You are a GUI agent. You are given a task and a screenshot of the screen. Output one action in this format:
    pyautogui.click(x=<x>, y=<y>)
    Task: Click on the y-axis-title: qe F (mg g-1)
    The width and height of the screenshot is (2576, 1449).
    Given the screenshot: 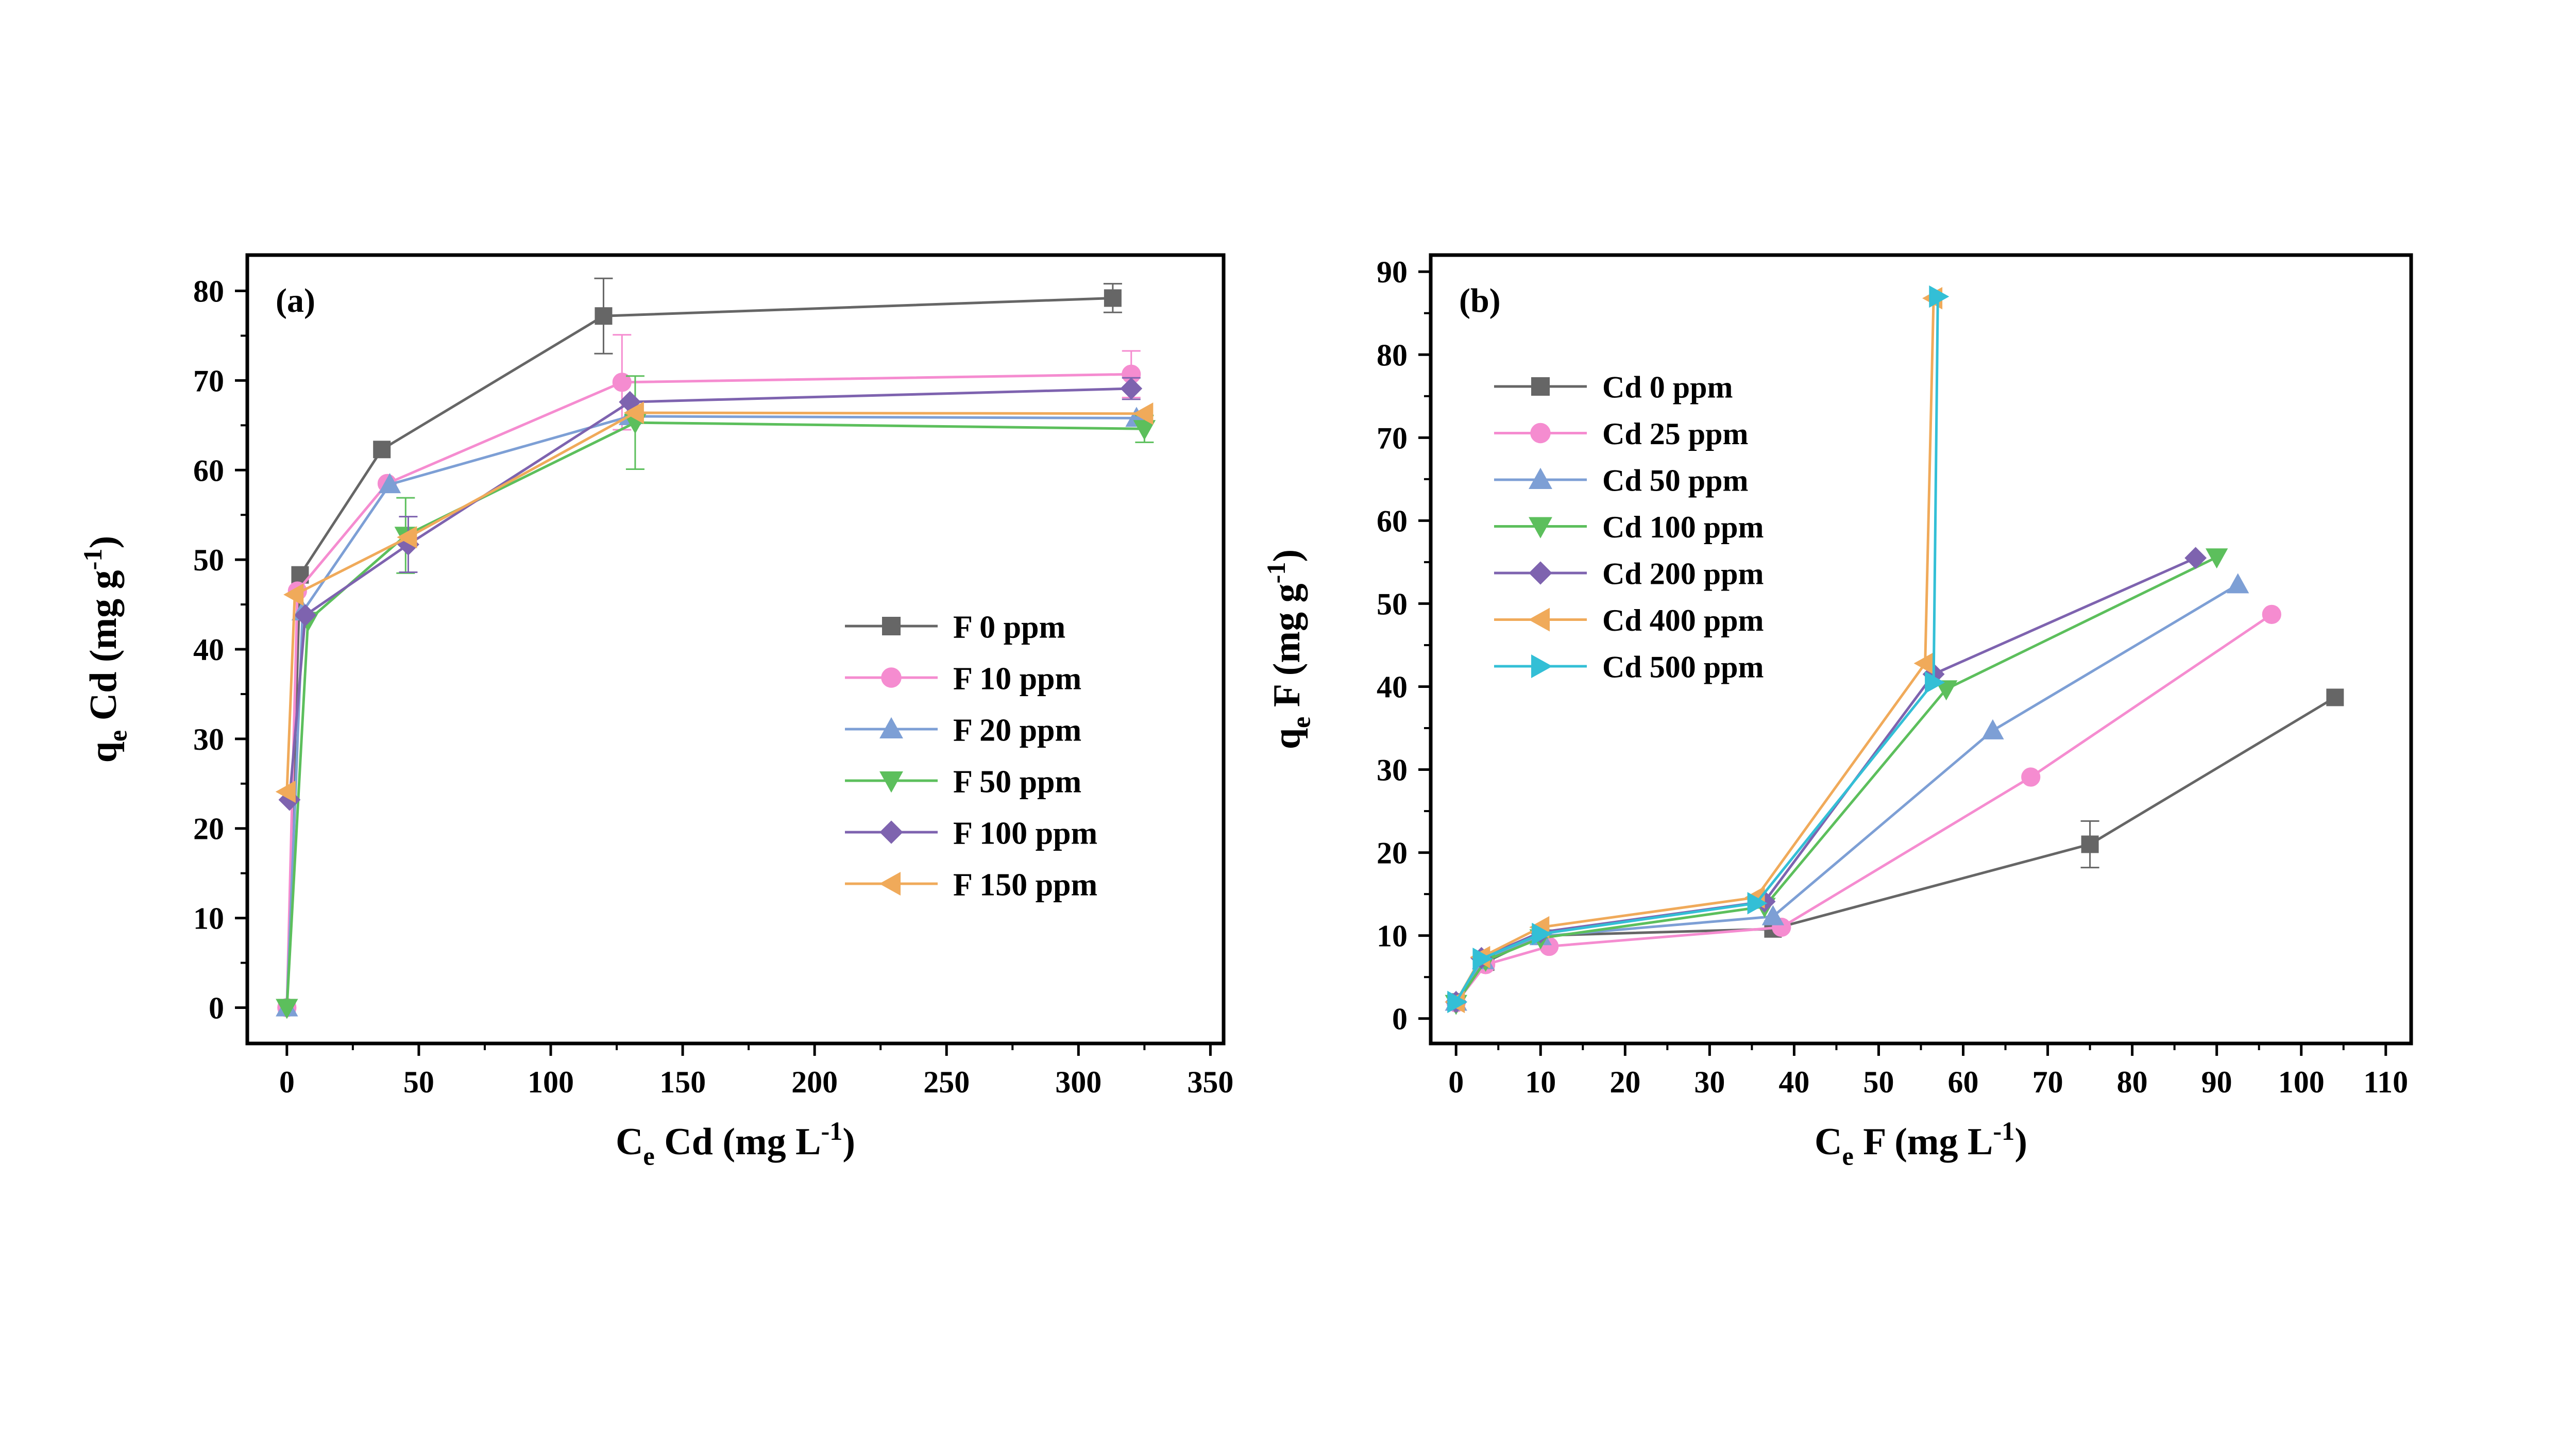 What is the action you would take?
    pyautogui.click(x=1289, y=649)
    